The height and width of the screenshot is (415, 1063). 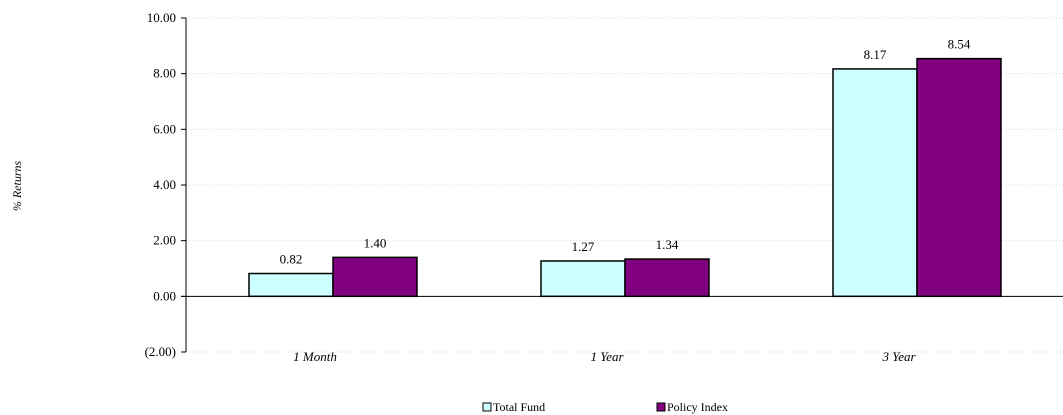 I want to click on data-label: 1.34, so click(x=667, y=244).